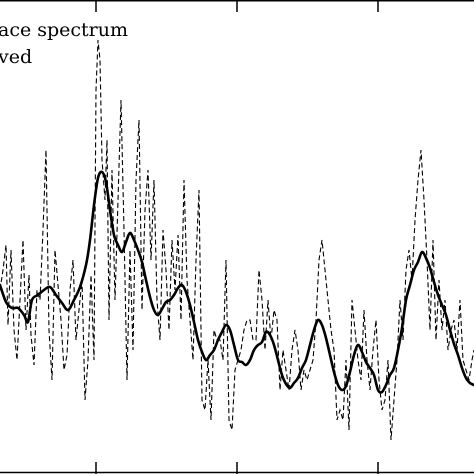  Describe the element at coordinates (64, 30) in the screenshot. I see `legend-entry-1: ace spectrum` at that location.